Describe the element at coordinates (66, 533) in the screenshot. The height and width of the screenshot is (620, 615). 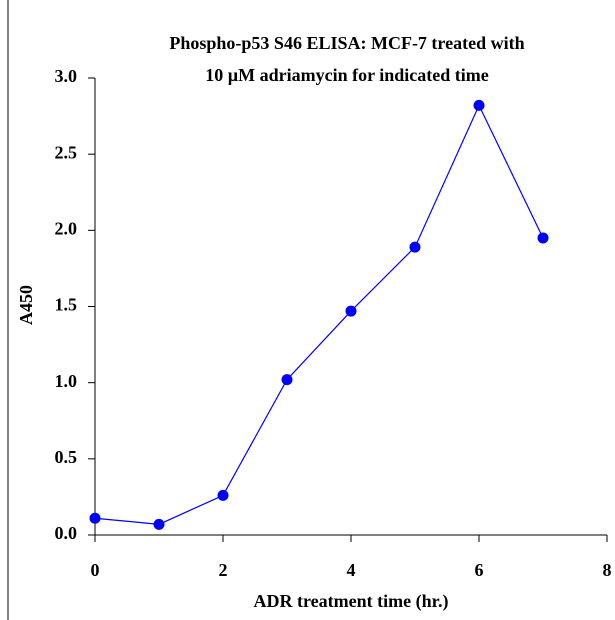
I see `y-tick-label: 0.0` at that location.